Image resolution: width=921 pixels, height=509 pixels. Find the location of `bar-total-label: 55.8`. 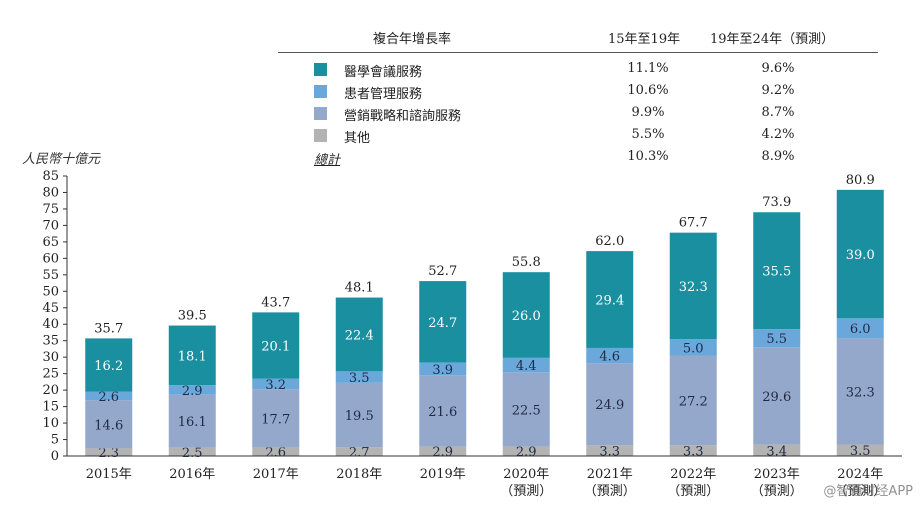

bar-total-label: 55.8 is located at coordinates (526, 262).